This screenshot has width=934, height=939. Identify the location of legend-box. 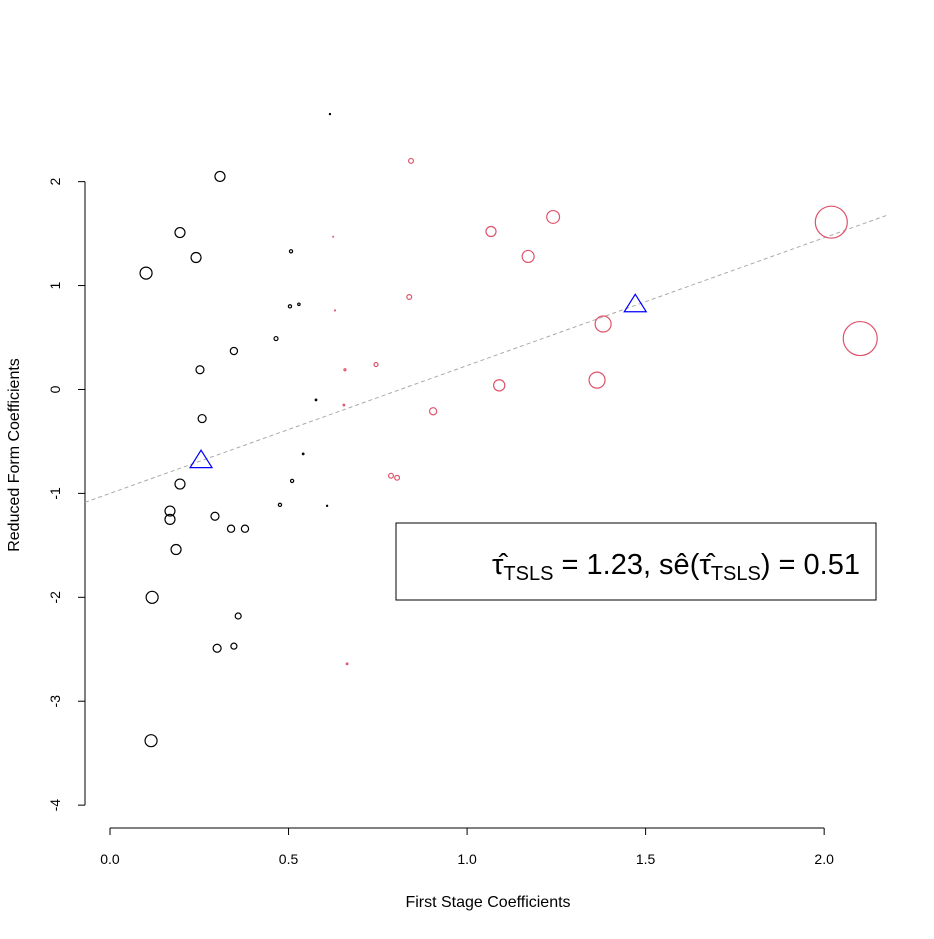
(636, 561).